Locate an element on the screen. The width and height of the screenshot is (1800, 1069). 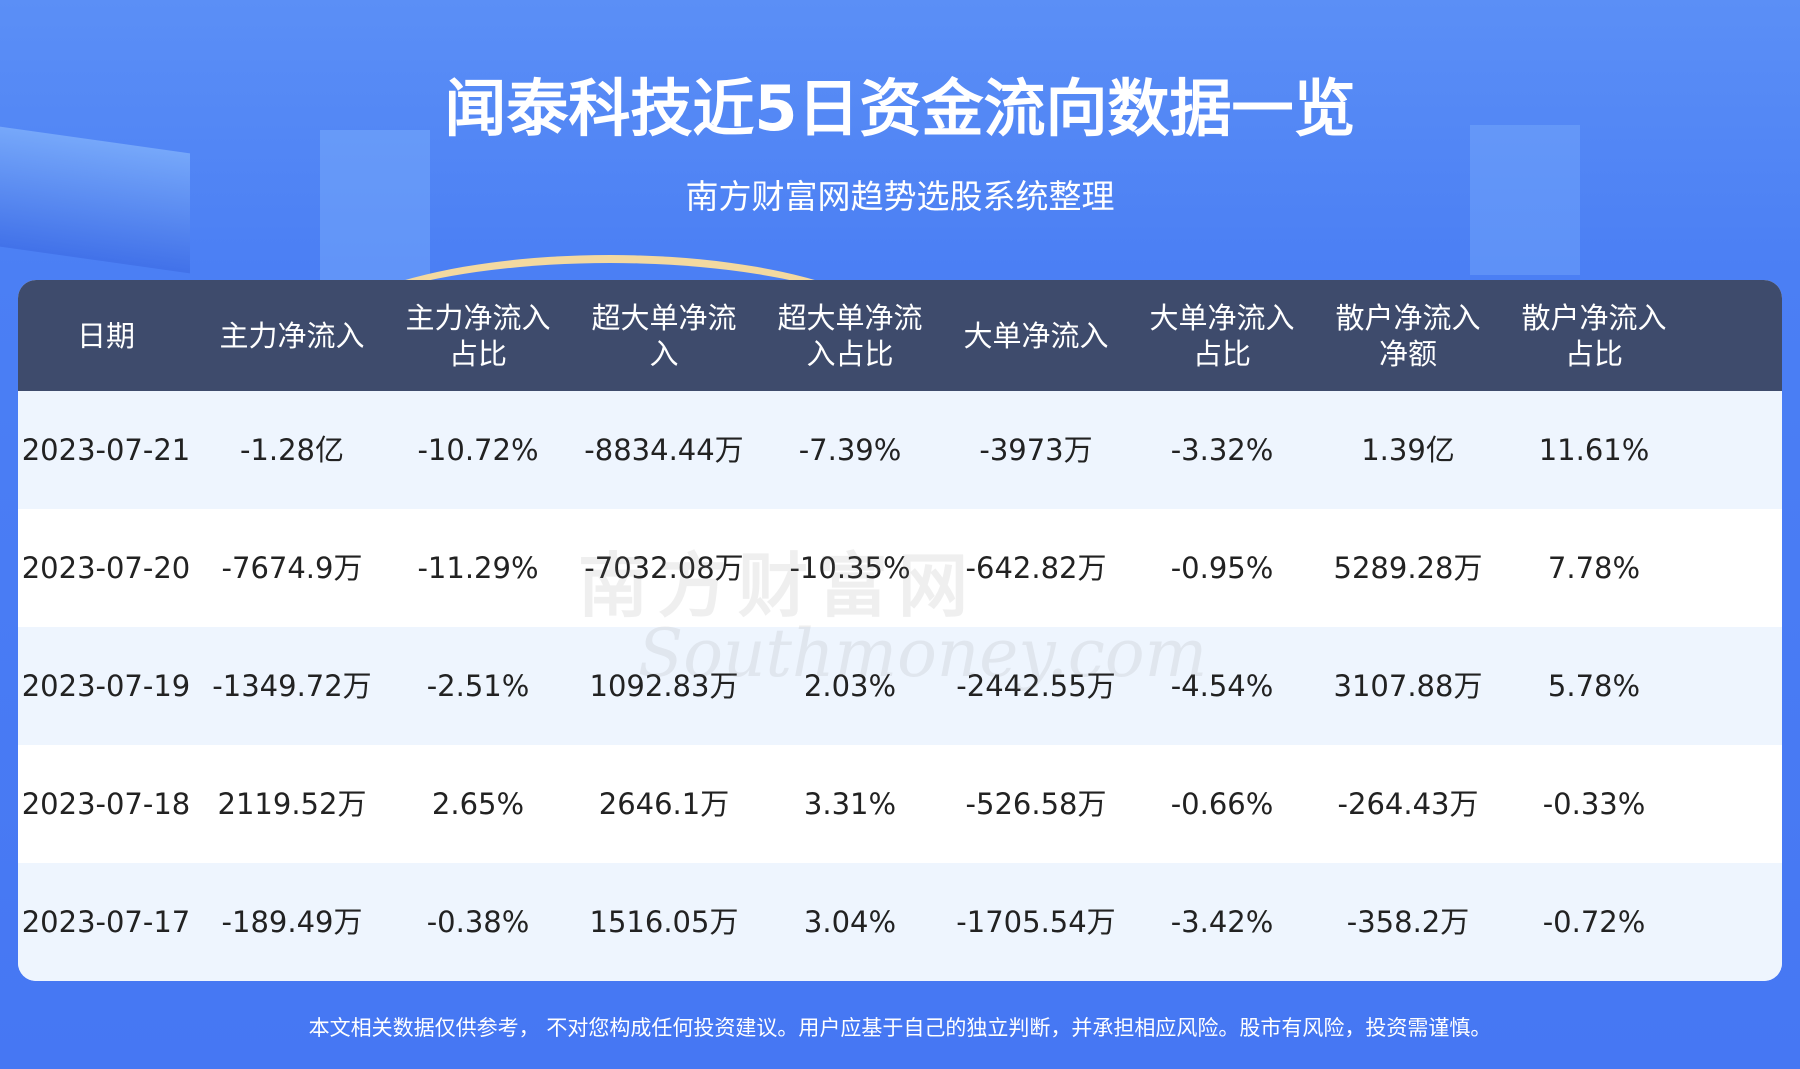
table-cell: -358.2万 is located at coordinates (1408, 922).